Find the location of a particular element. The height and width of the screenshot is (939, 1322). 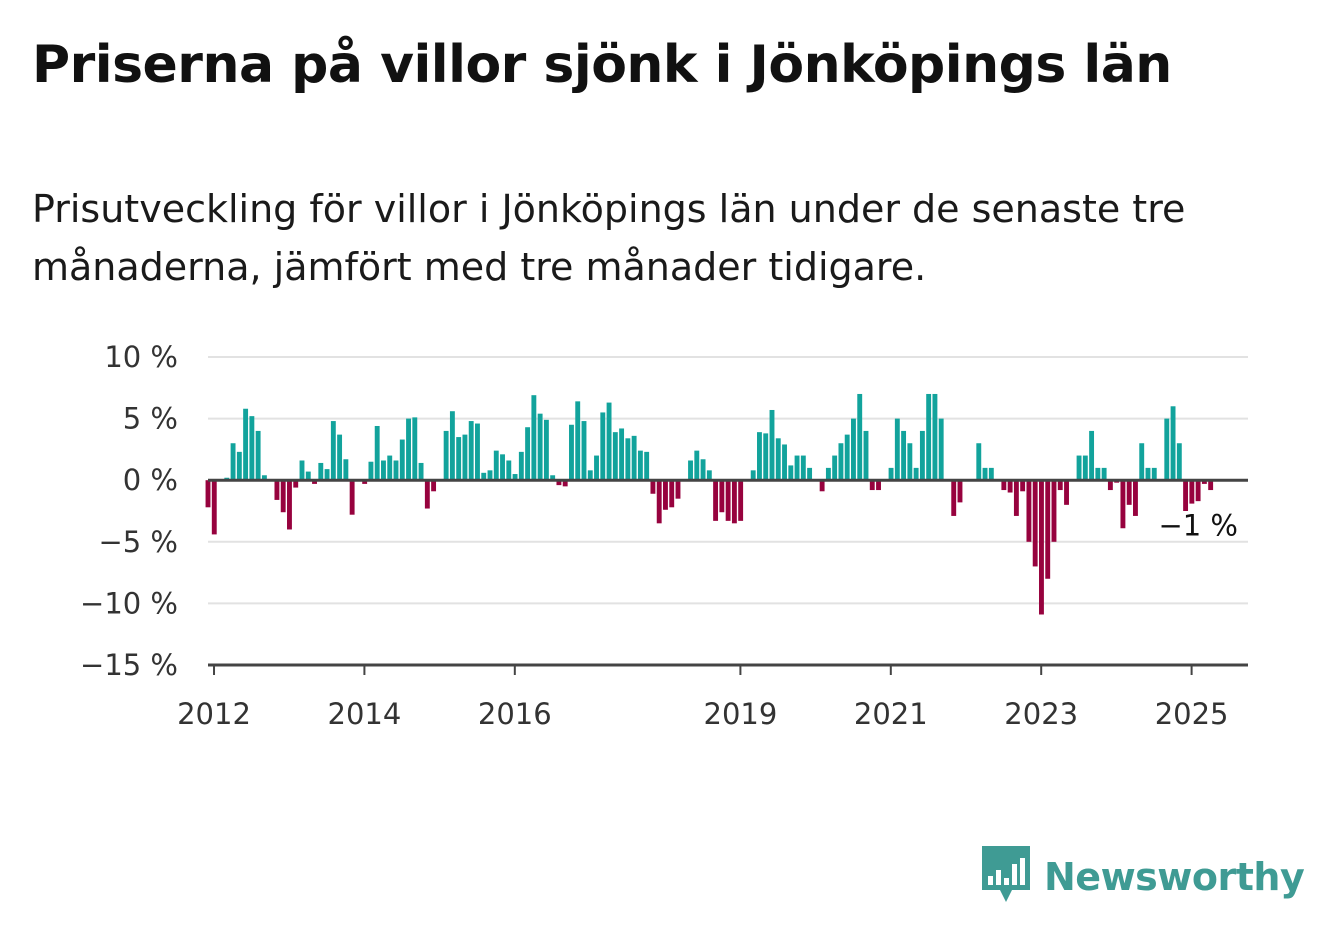

x-tick-label: 2025 is located at coordinates (1192, 714).